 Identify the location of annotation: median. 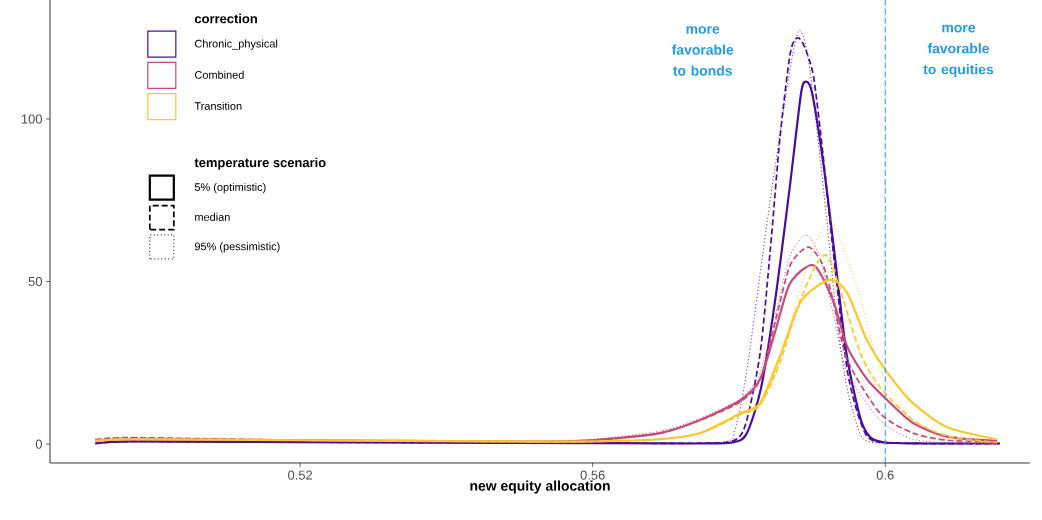
(212, 216).